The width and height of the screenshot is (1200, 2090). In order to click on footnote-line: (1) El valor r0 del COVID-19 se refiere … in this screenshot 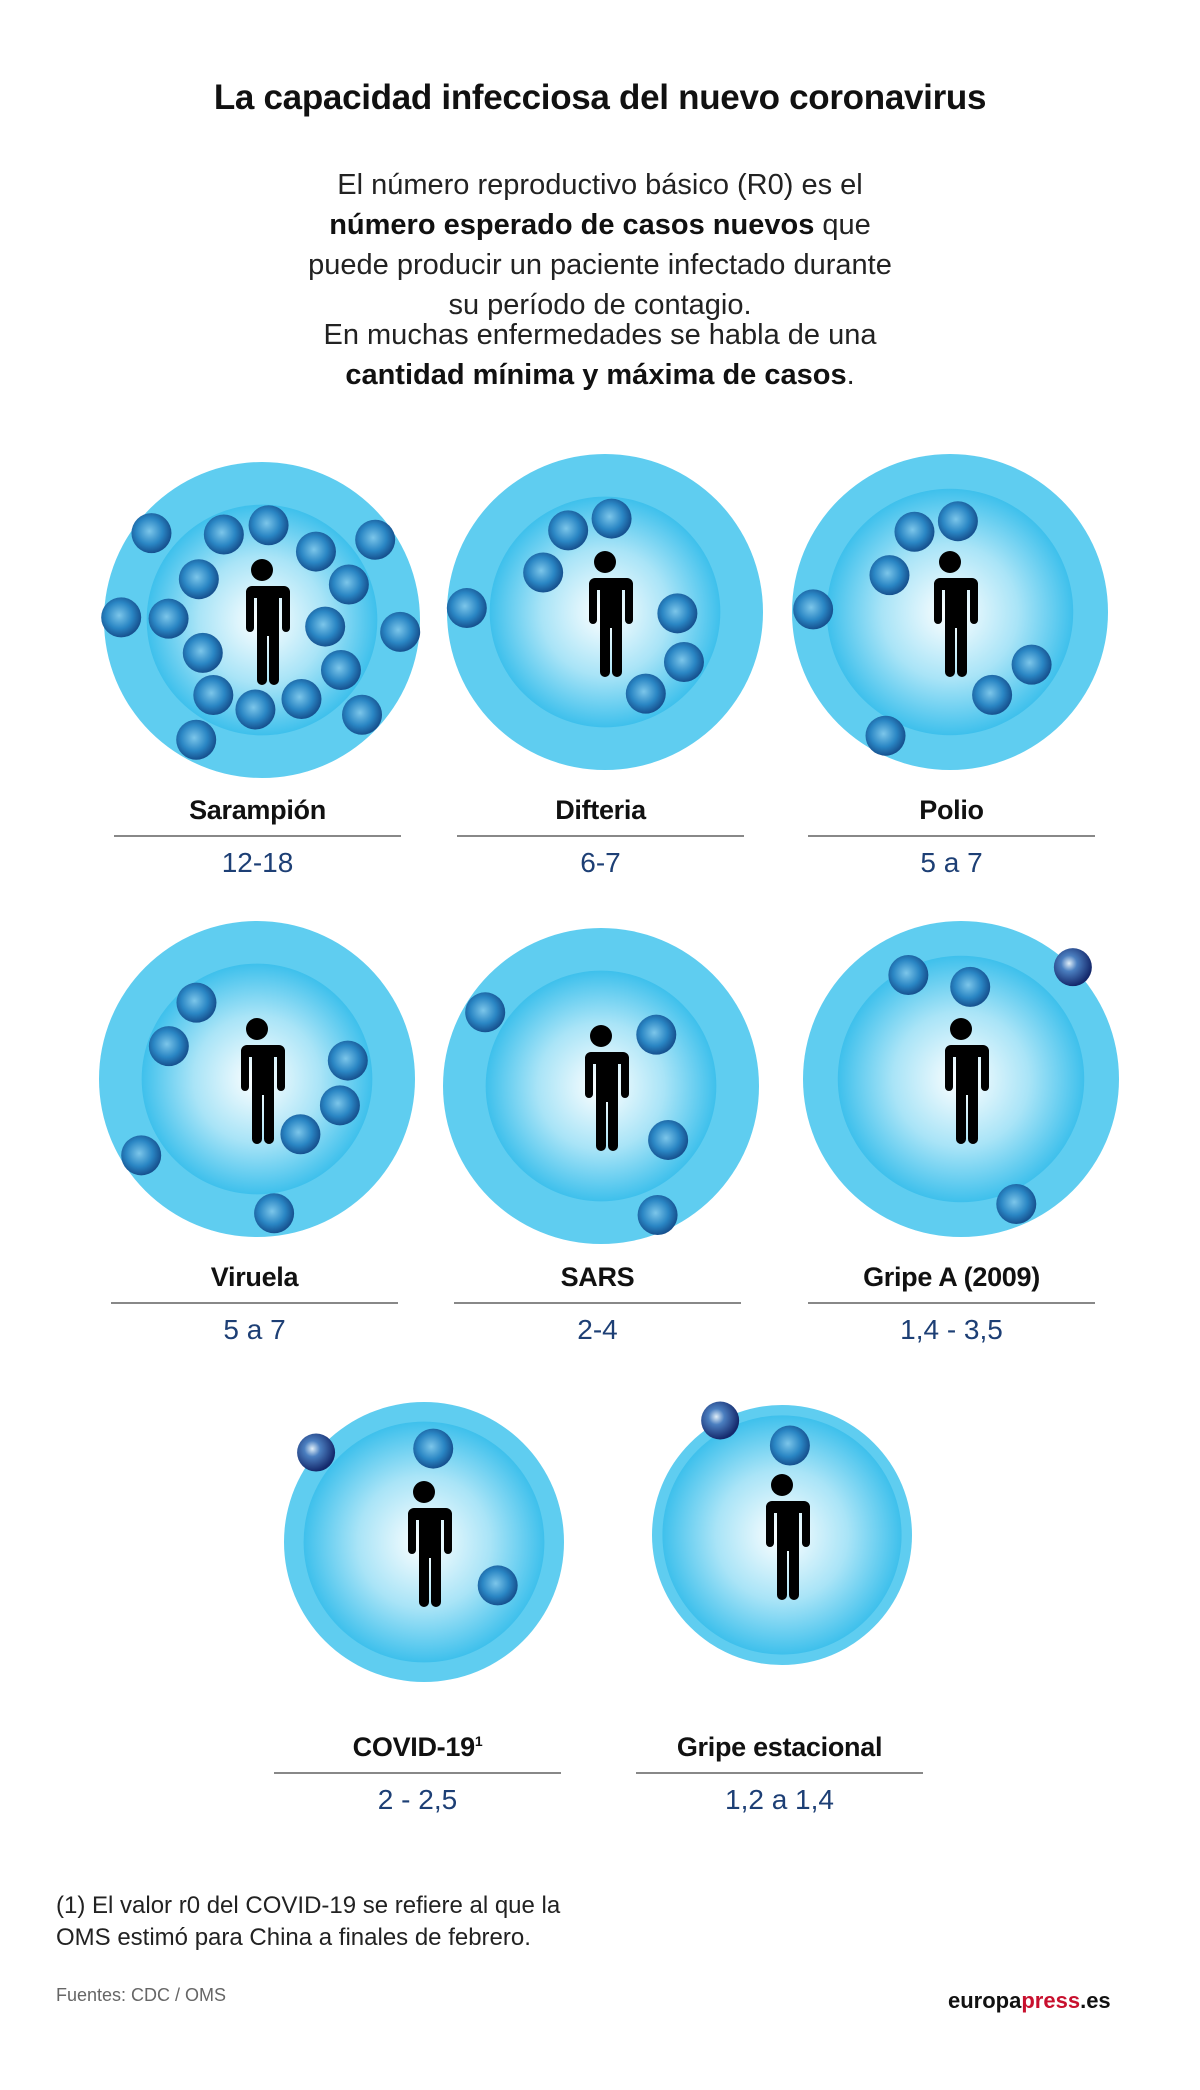, I will do `click(308, 1905)`.